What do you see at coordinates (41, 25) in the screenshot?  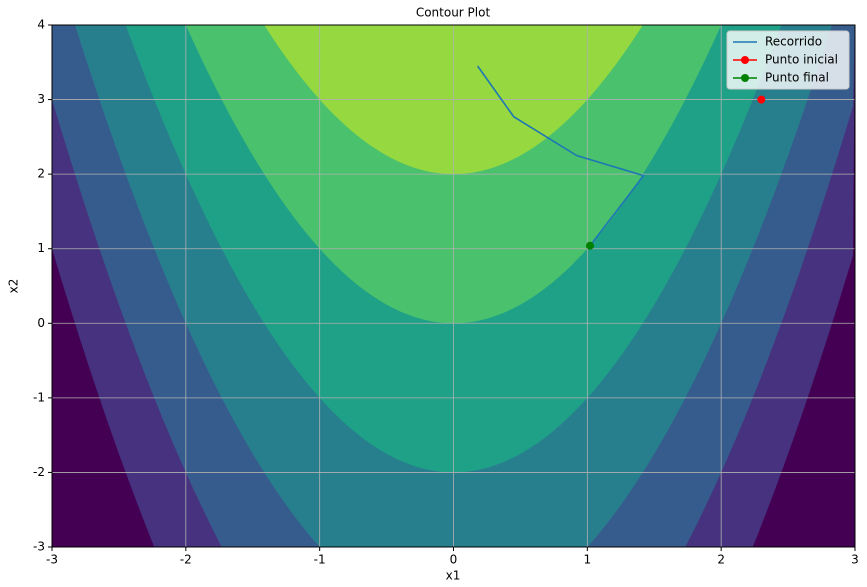 I see `y-tick-label: 4` at bounding box center [41, 25].